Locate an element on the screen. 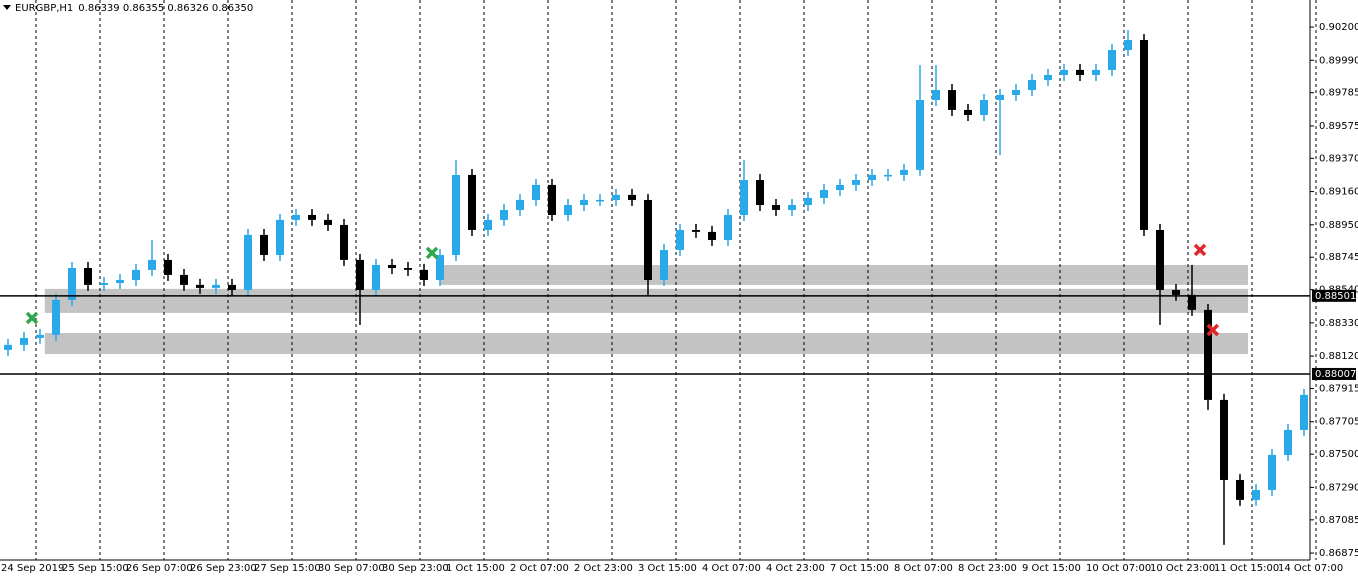 The height and width of the screenshot is (578, 1358). x-tick-label: 26 Sep 23:00 is located at coordinates (223, 568).